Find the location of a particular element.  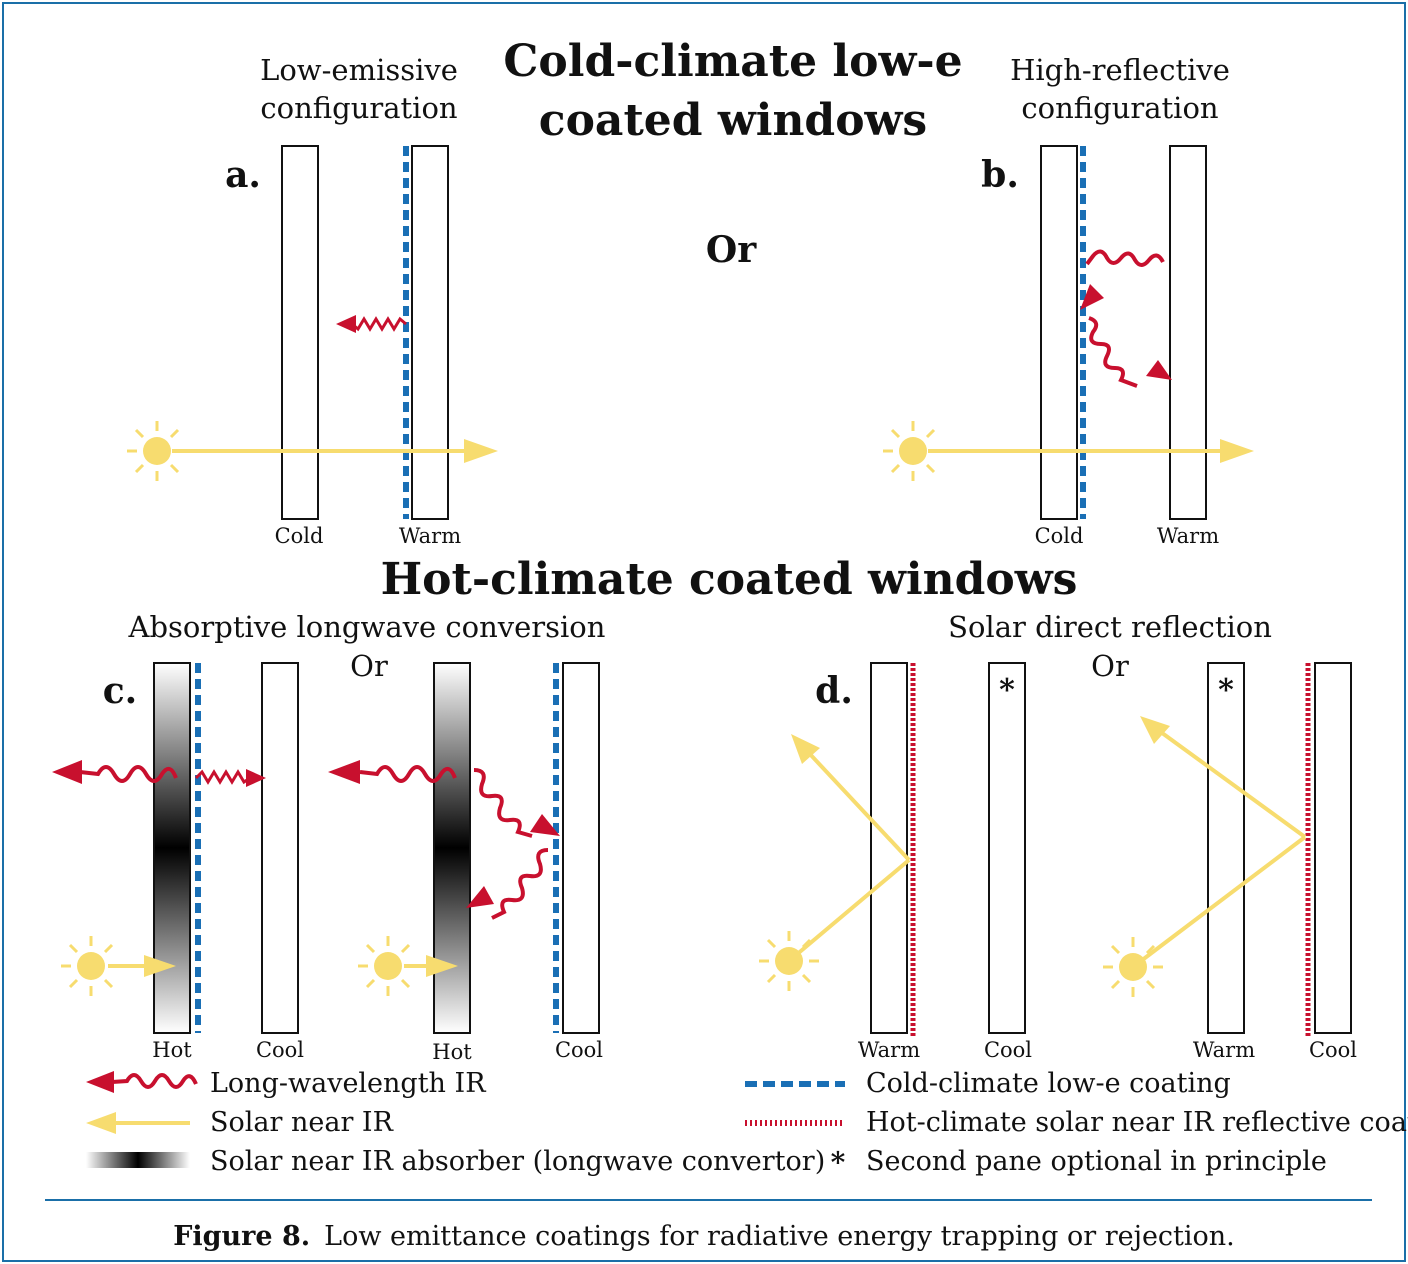

panel-c-ir-arrowhead-diag-up is located at coordinates (480, 897).